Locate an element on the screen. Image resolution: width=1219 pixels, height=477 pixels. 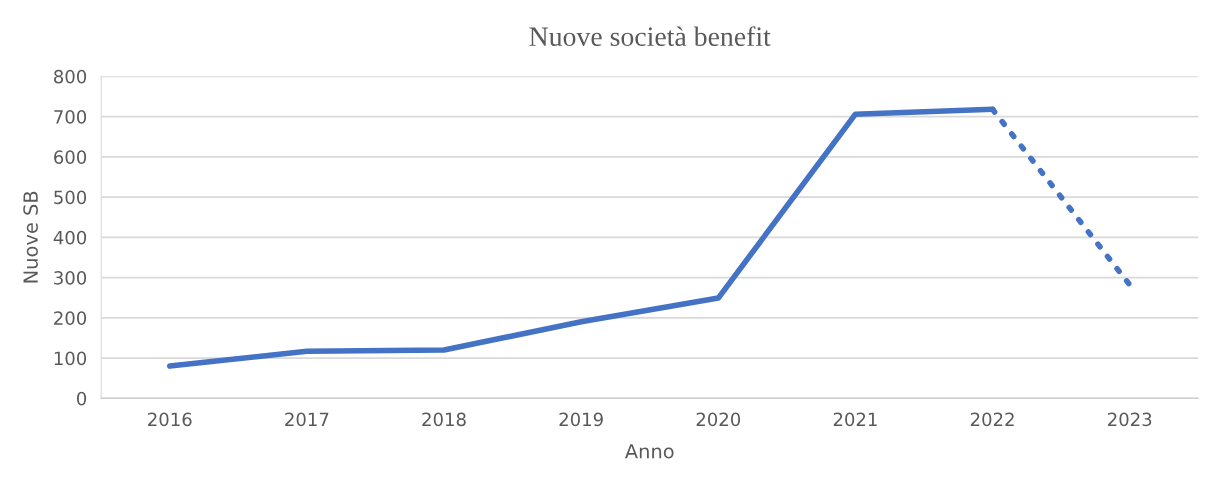
x-tick-label: 2023 is located at coordinates (1130, 419).